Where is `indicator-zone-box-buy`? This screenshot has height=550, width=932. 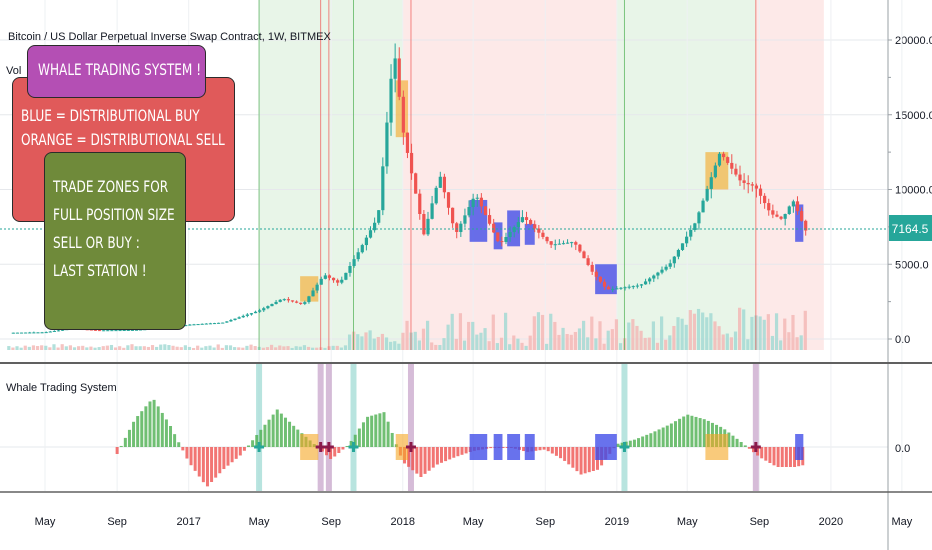
indicator-zone-box-buy is located at coordinates (529, 447).